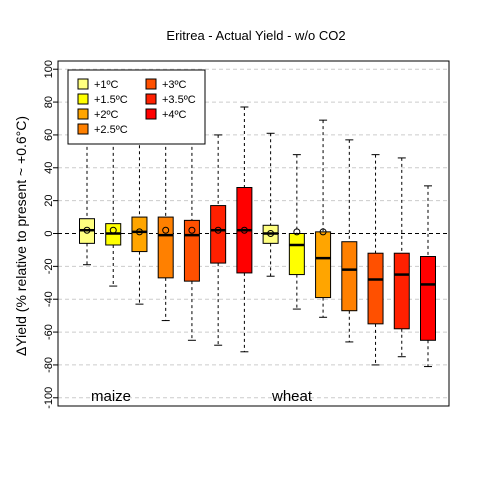 This screenshot has width=480, height=480. I want to click on y-tick-label: 40, so click(49, 168).